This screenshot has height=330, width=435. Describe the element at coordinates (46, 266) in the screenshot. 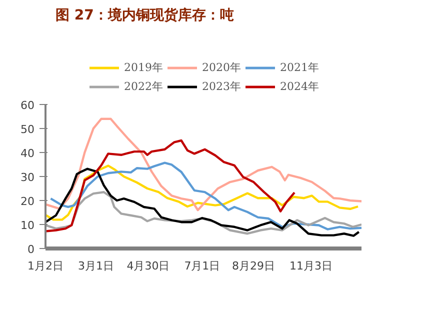

I see `x-tick-label: 1月2日` at that location.